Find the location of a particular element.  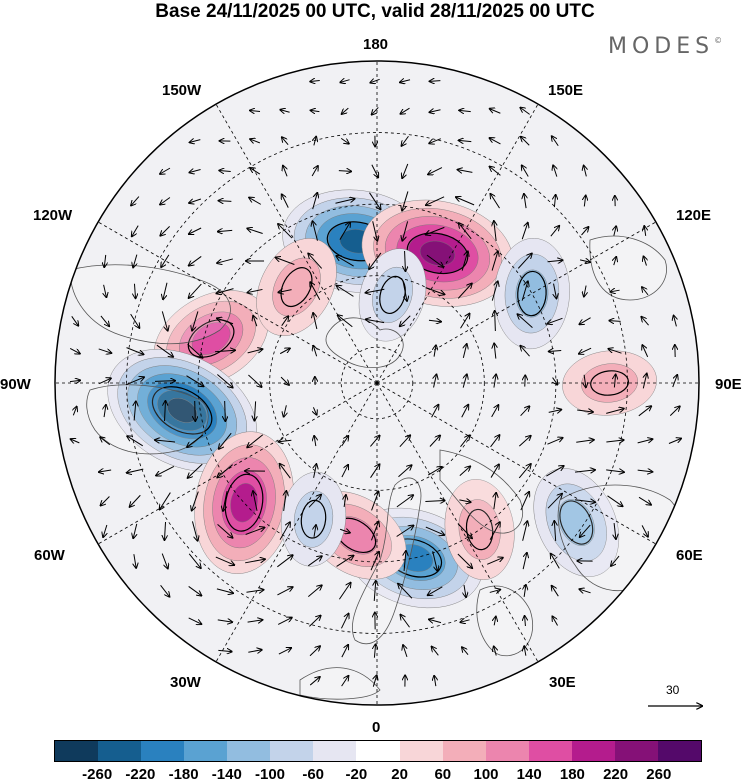

colorbar-tick-label: 100 is located at coordinates (486, 774).